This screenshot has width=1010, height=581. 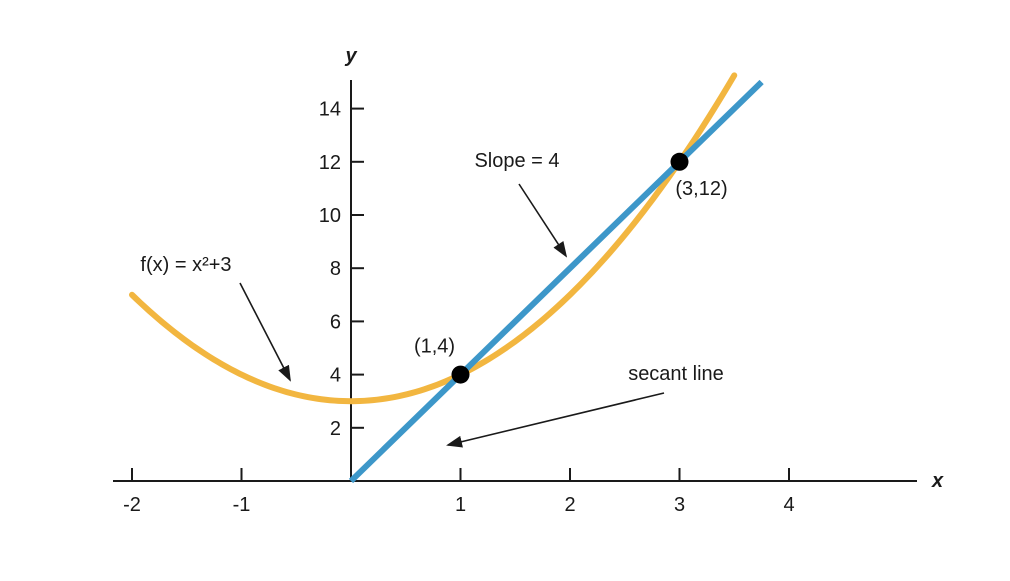 What do you see at coordinates (335, 429) in the screenshot?
I see `y-tick-label: 2` at bounding box center [335, 429].